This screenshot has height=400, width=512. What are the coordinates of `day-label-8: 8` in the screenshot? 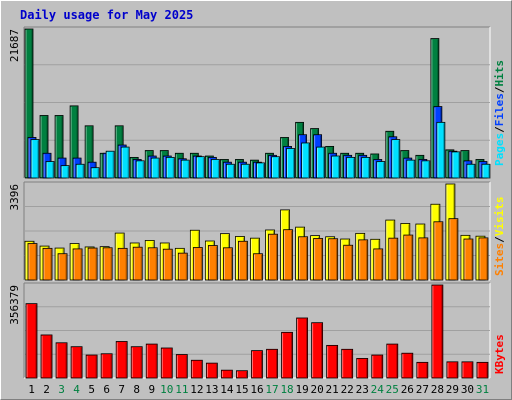 It's located at (136, 389).